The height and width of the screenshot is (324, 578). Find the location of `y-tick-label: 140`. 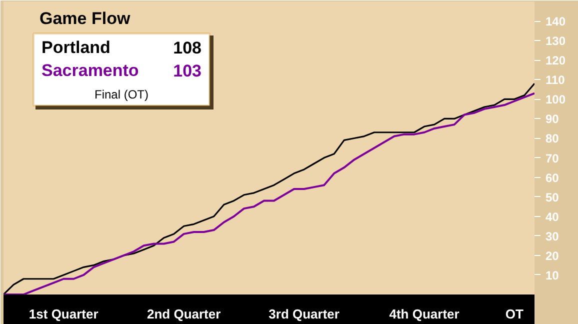

y-tick-label: 140 is located at coordinates (556, 21).